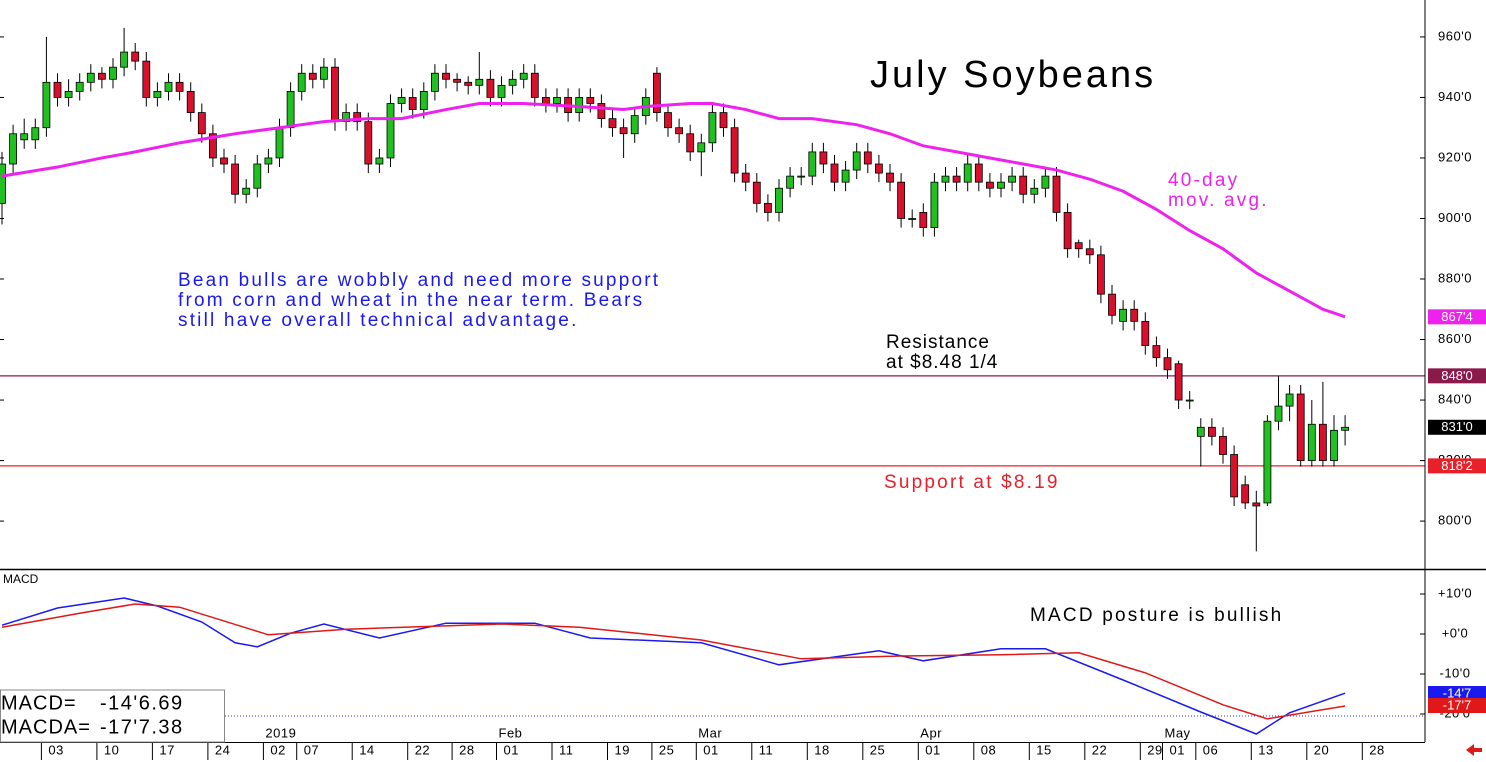 The height and width of the screenshot is (762, 1486). I want to click on x-tick-label: 15, so click(1043, 749).